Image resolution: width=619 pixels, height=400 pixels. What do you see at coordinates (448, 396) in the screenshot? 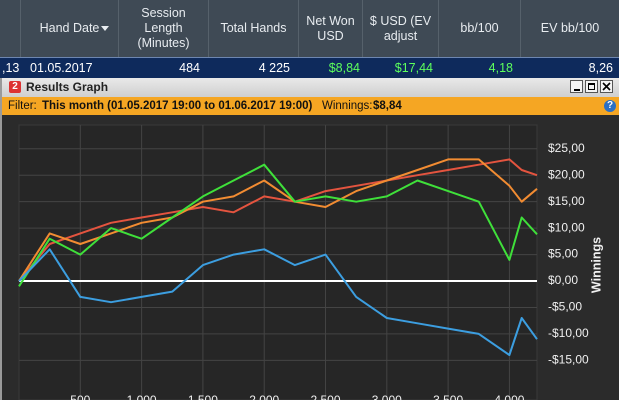
I see `x-tick-label: 3 500` at bounding box center [448, 396].